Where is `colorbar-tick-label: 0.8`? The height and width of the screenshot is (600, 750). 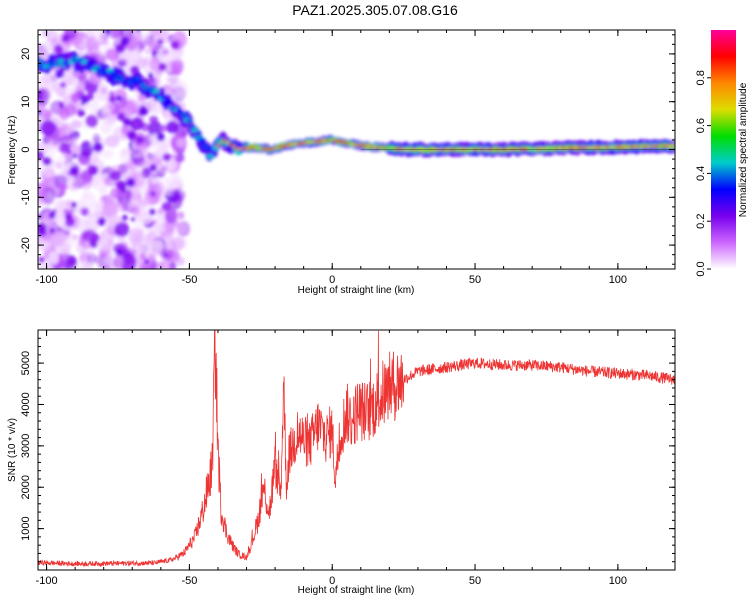 colorbar-tick-label: 0.8 is located at coordinates (701, 77).